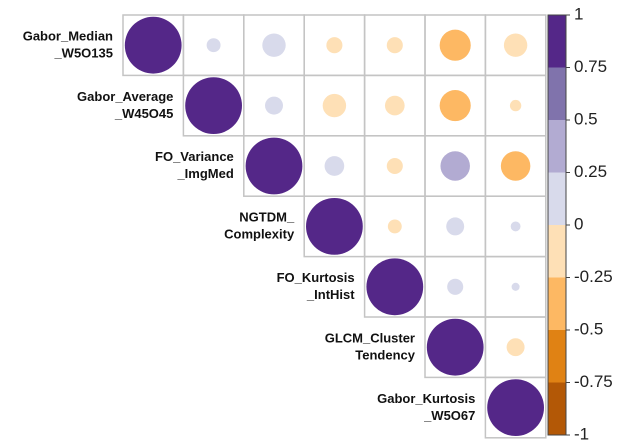 The image size is (626, 444). I want to click on variable-label: NGTDM_, so click(267, 217).